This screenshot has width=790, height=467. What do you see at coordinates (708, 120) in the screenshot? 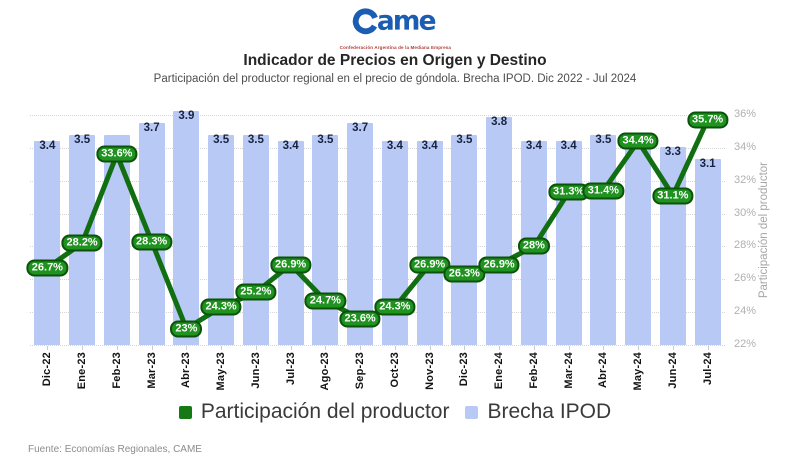
I see `line-point-label: 35.7%` at bounding box center [708, 120].